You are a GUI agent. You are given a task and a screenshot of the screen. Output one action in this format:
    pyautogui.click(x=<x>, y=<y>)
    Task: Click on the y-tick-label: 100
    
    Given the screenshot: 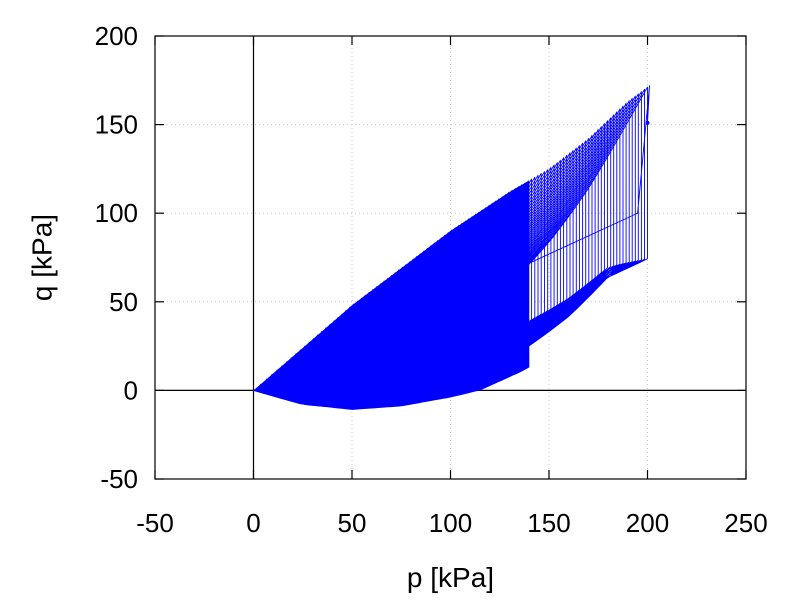 What is the action you would take?
    pyautogui.click(x=116, y=213)
    